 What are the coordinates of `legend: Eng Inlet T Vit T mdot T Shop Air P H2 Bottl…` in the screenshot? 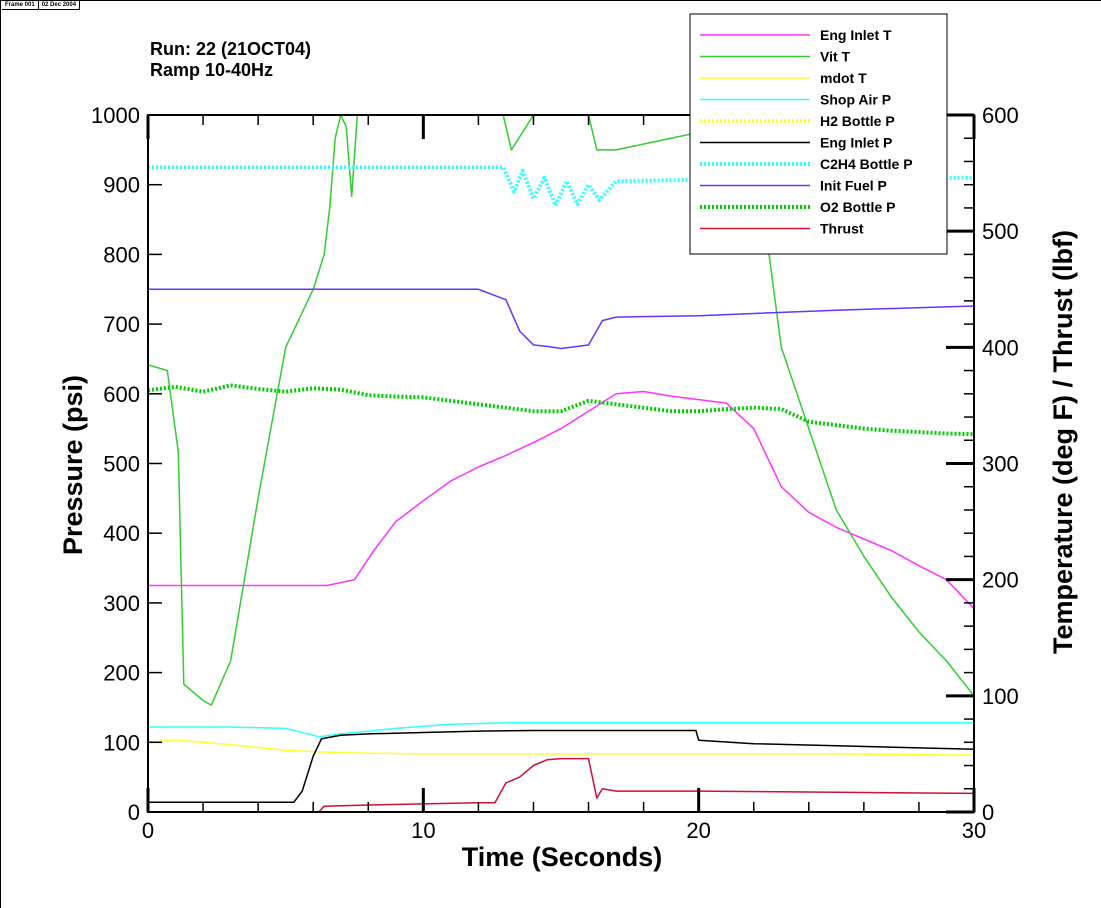 It's located at (818, 134).